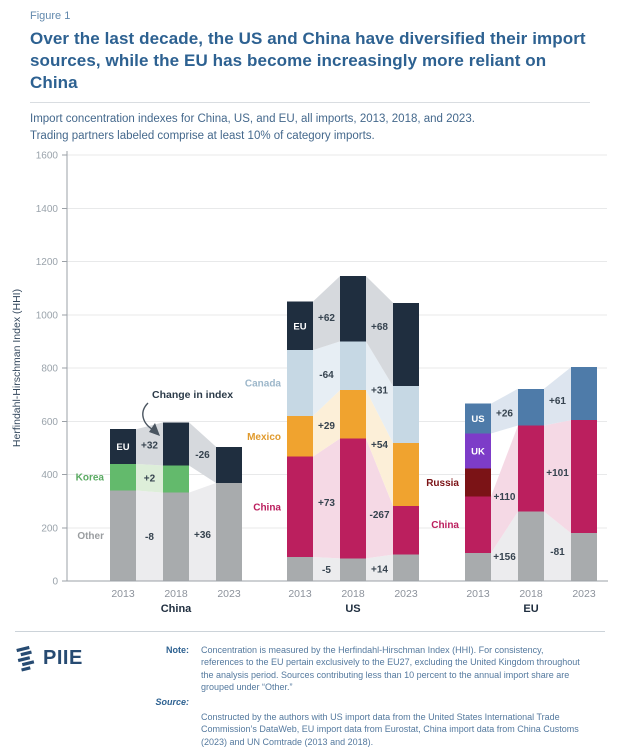 This screenshot has width=620, height=748. I want to click on series-label-other: Other, so click(90, 536).